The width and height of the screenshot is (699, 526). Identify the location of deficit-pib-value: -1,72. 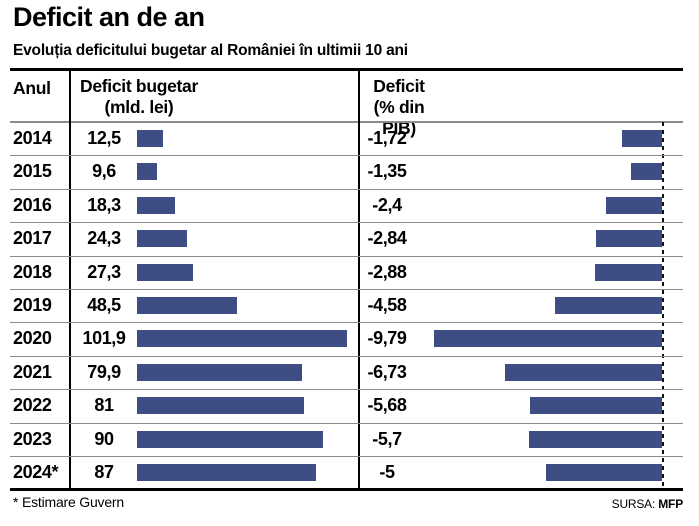
(387, 138).